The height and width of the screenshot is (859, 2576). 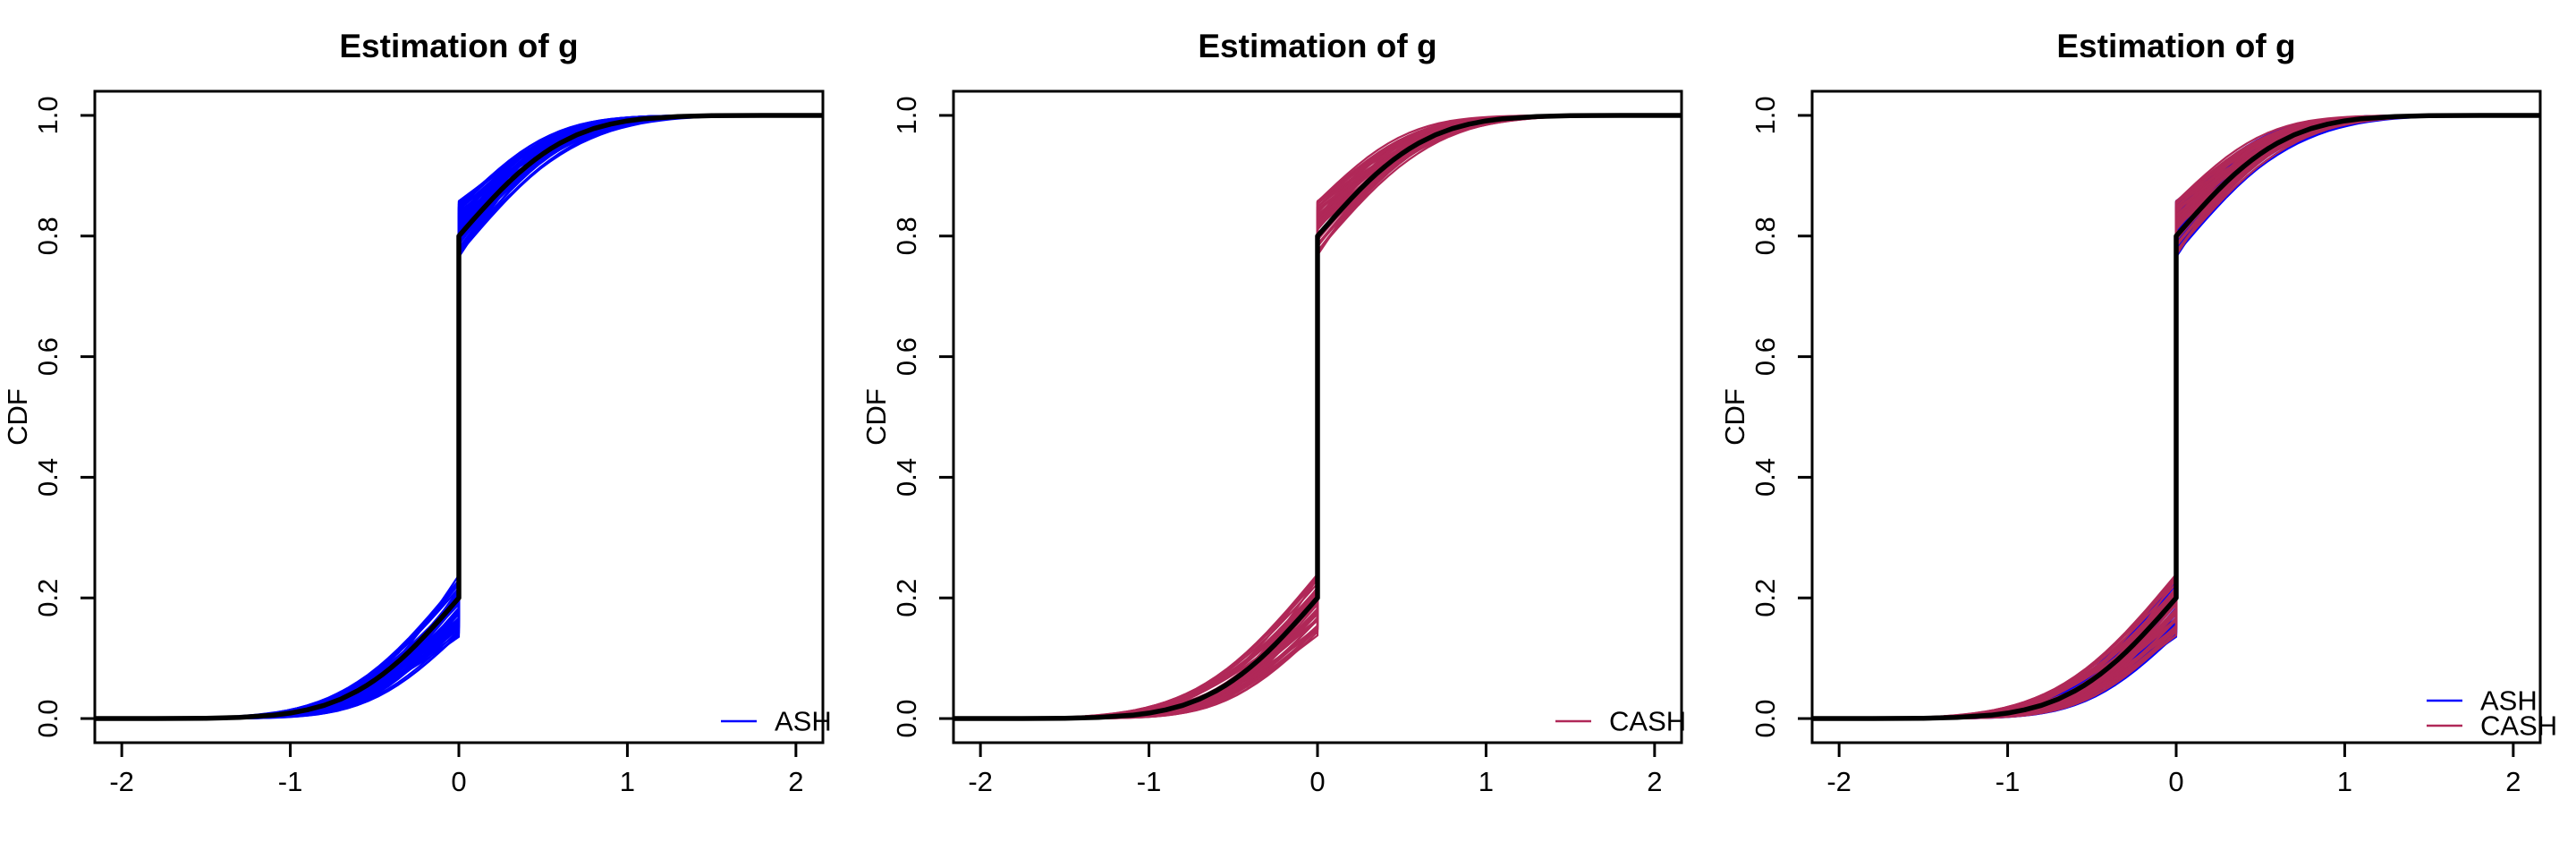 I want to click on legend: CASH, so click(x=1620, y=721).